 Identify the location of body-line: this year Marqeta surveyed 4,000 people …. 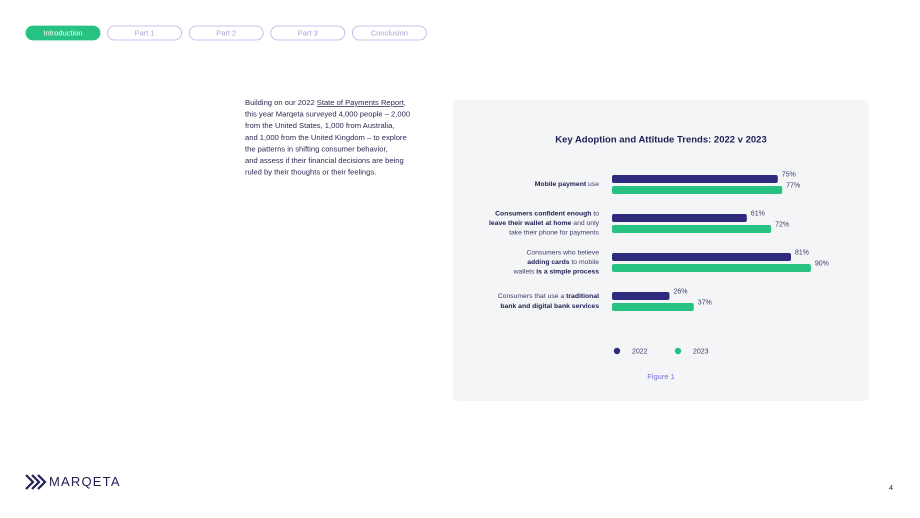
(327, 114).